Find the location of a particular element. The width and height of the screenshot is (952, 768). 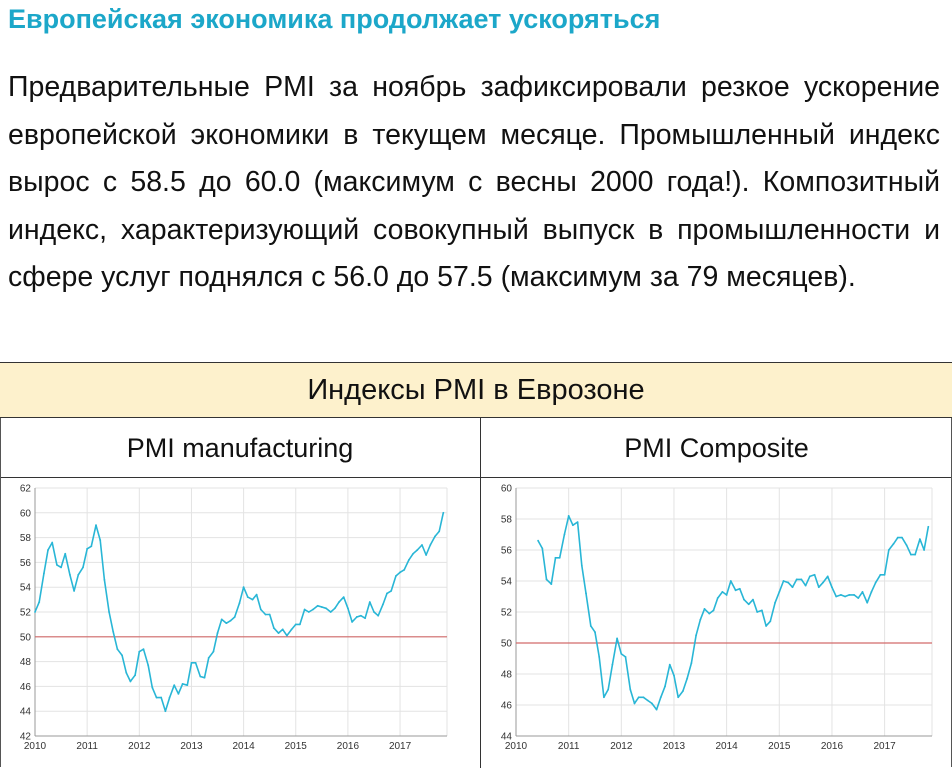

x-tick-label: 2013 is located at coordinates (191, 746).